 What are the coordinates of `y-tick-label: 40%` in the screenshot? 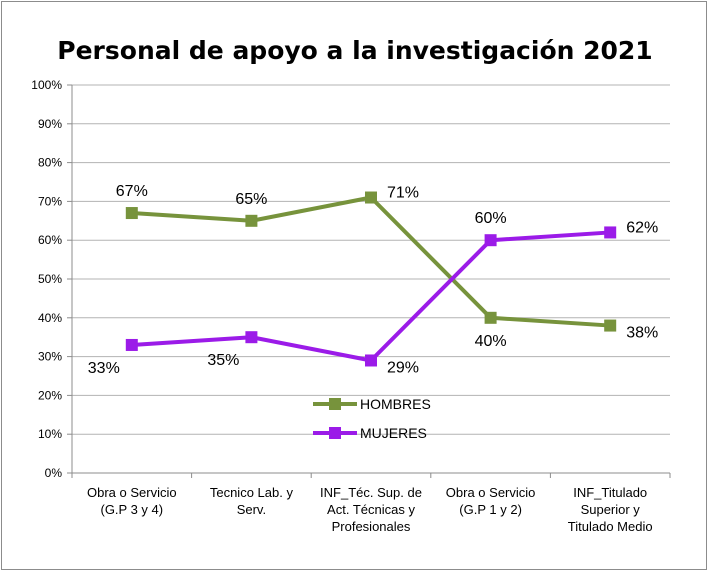 It's located at (50, 318).